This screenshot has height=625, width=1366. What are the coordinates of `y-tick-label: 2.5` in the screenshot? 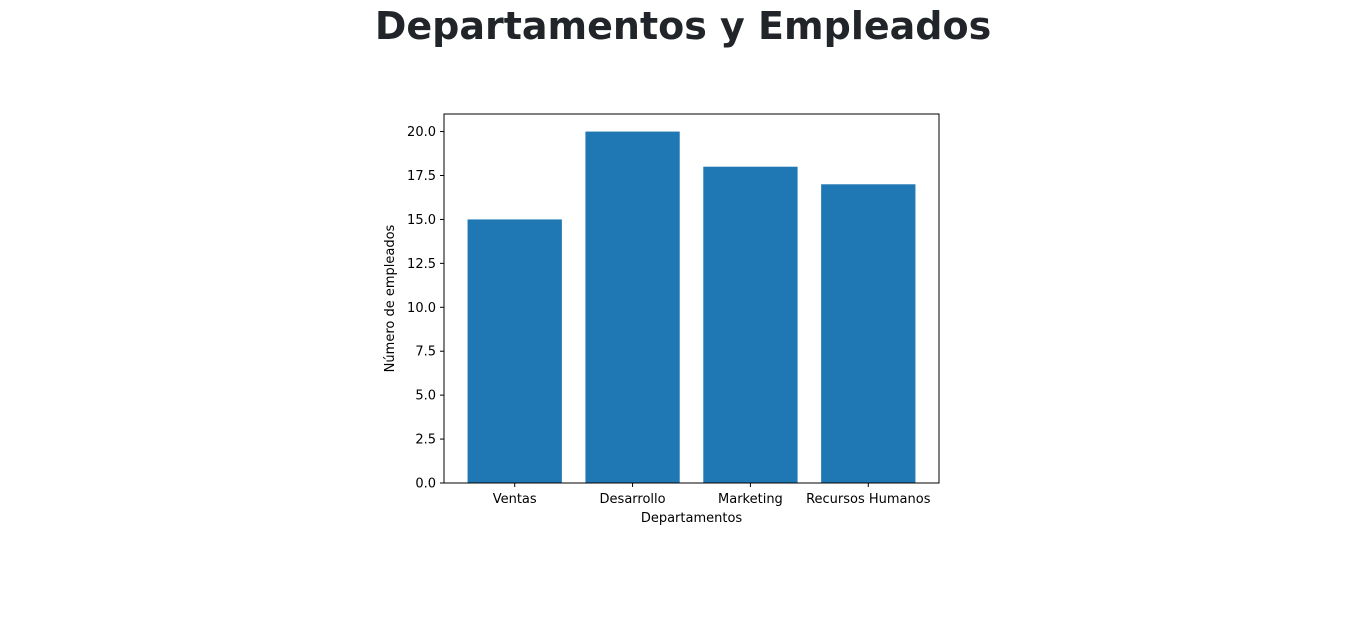 It's located at (425, 440).